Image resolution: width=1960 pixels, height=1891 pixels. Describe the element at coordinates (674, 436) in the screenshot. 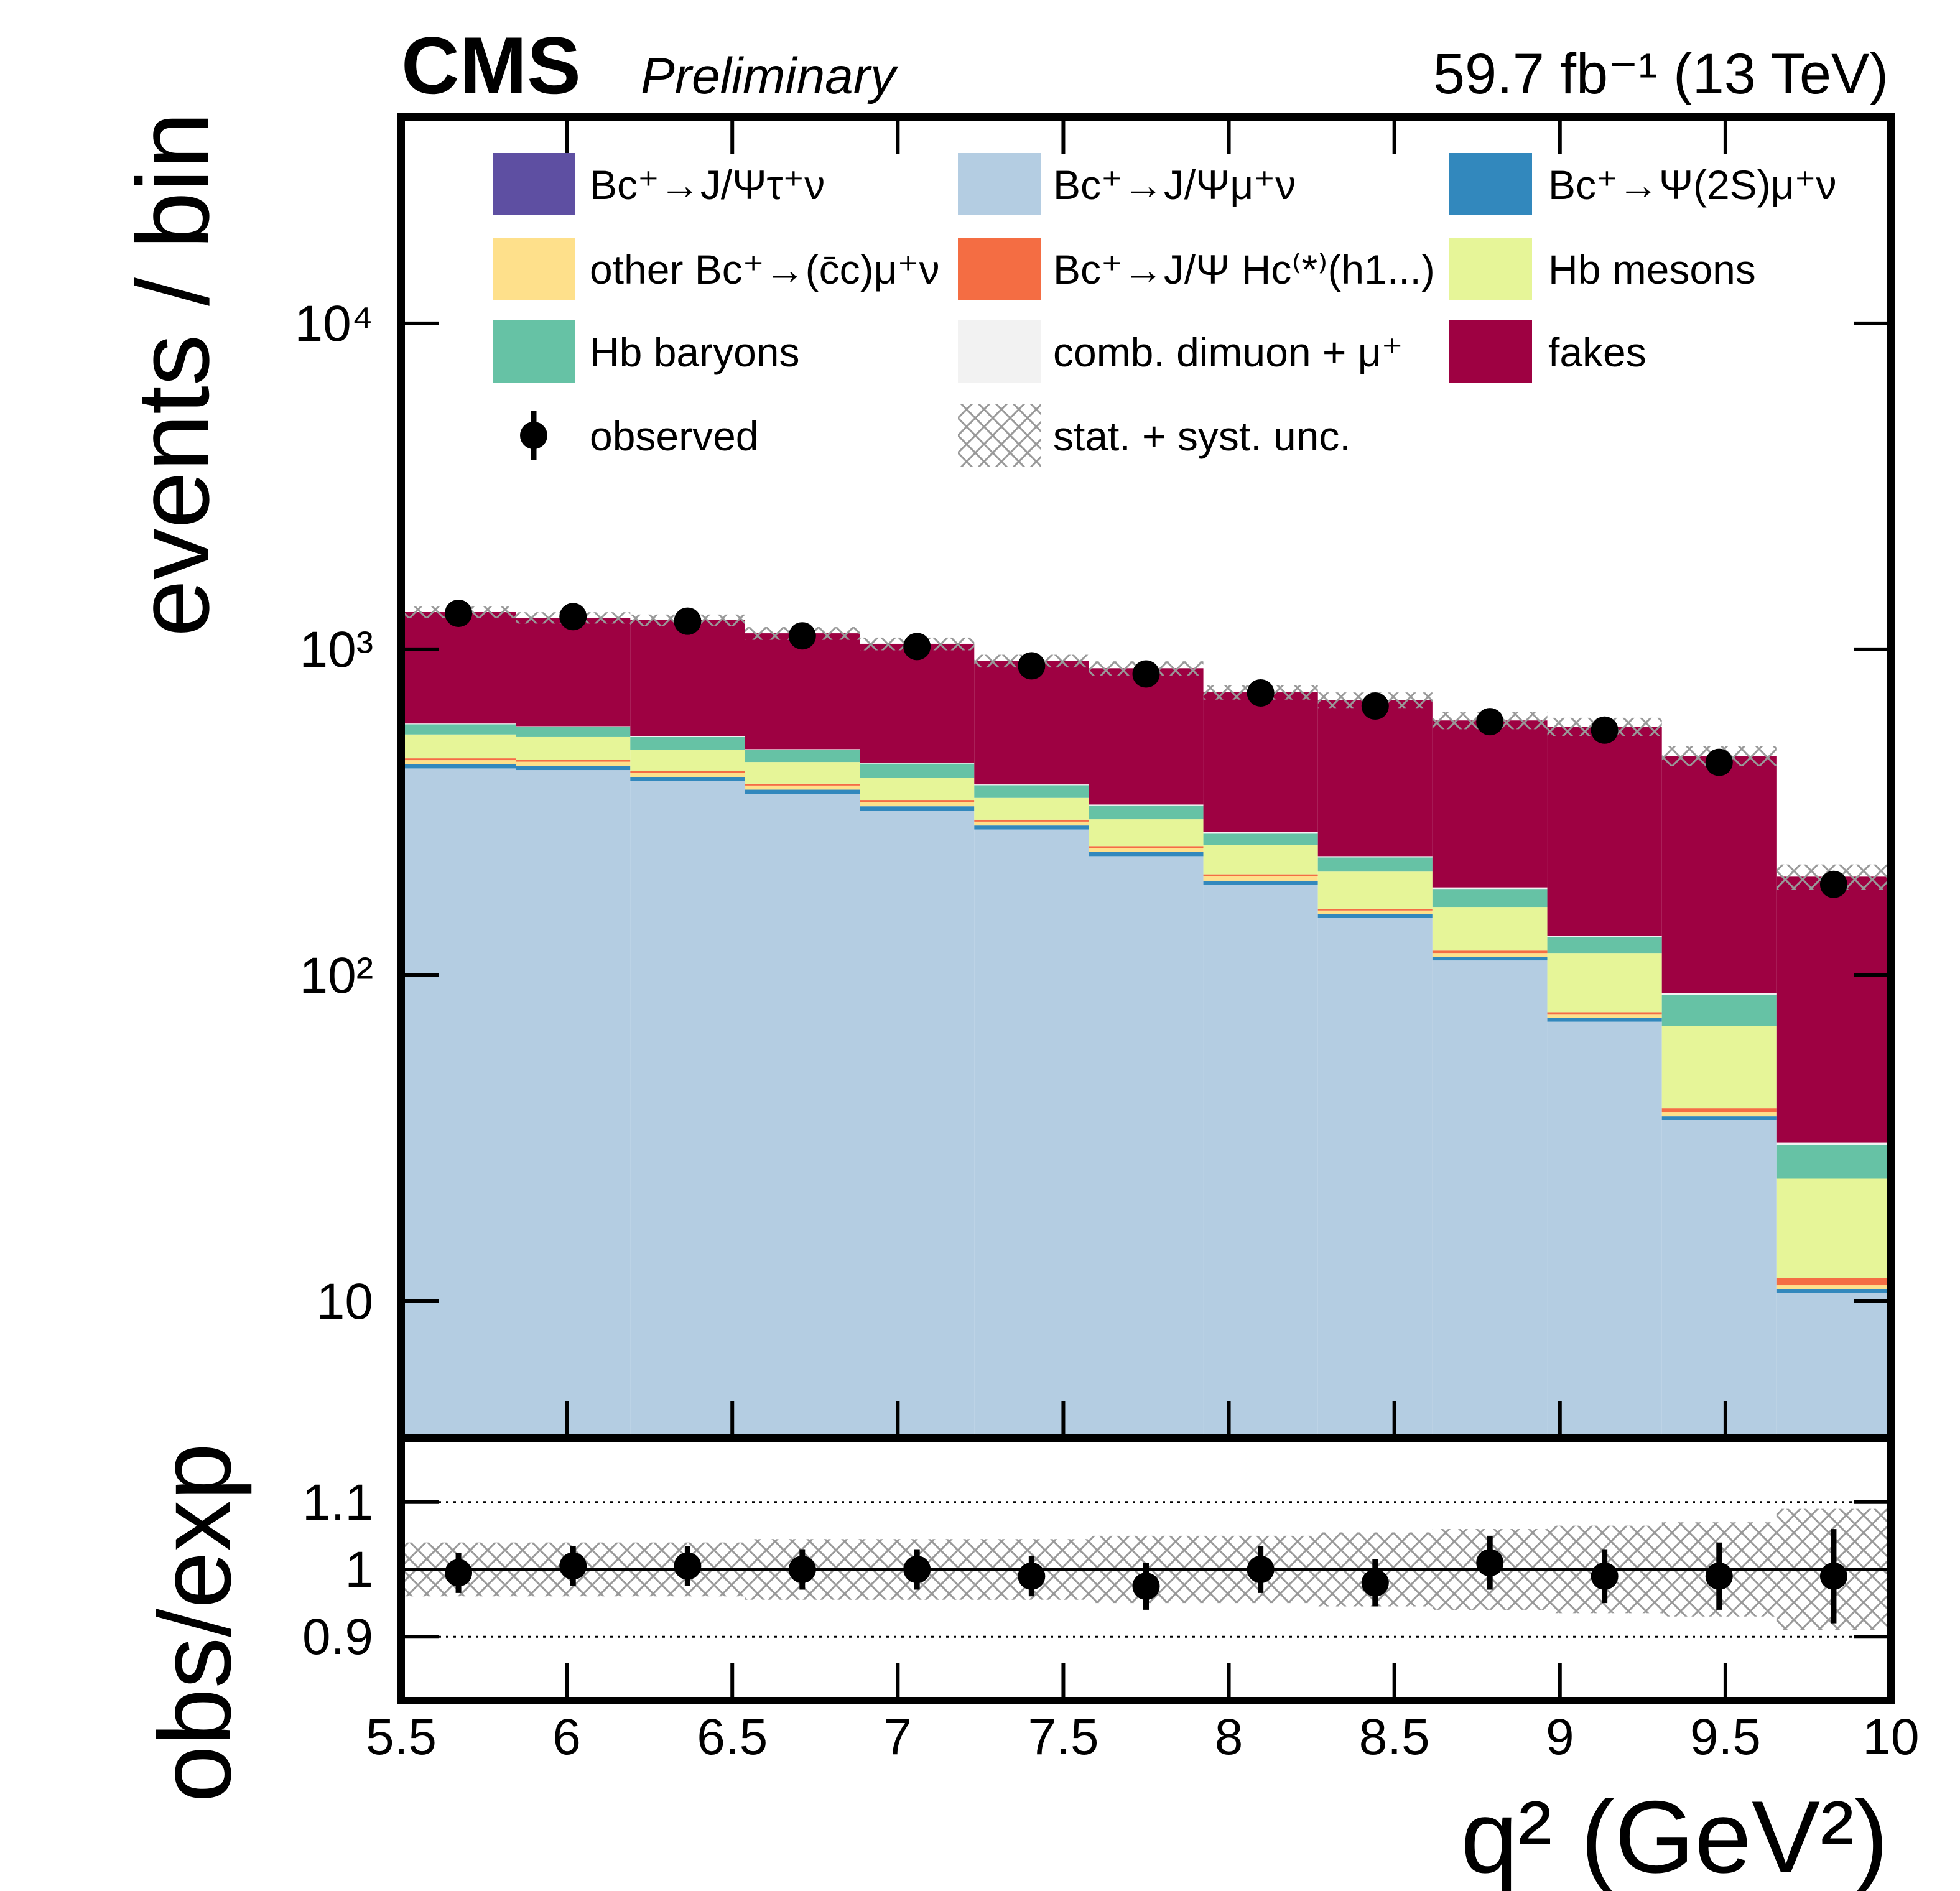

I see `legend-label: observed` at that location.